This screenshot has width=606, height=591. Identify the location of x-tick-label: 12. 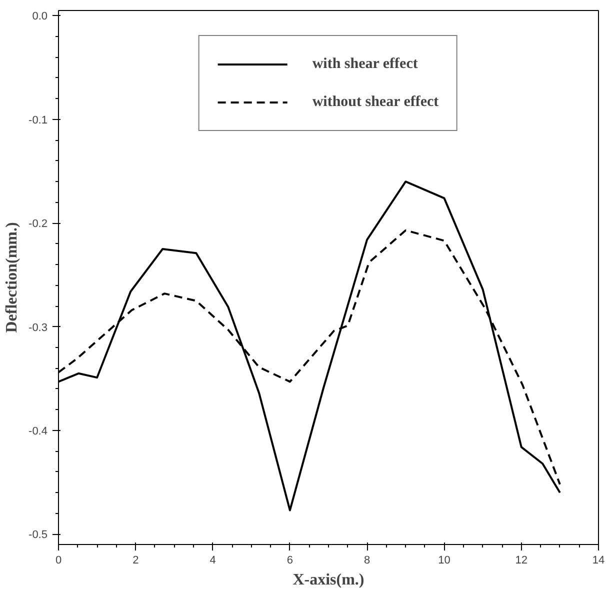
(521, 560).